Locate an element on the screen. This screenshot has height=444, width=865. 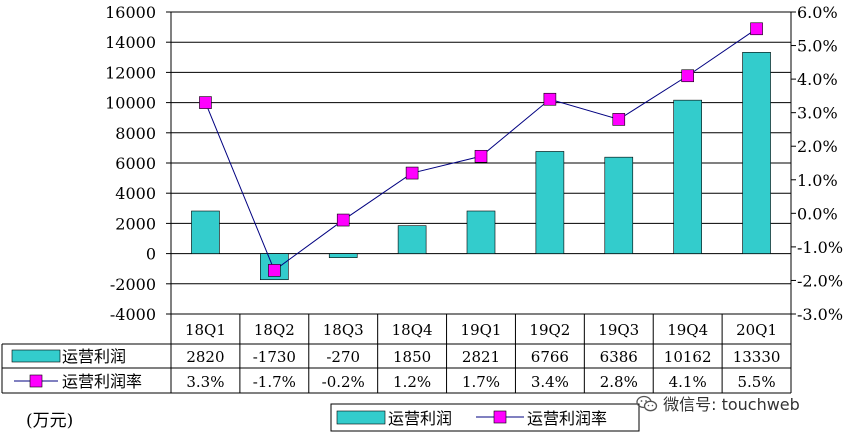
category-label: 19Q3 is located at coordinates (618, 330).